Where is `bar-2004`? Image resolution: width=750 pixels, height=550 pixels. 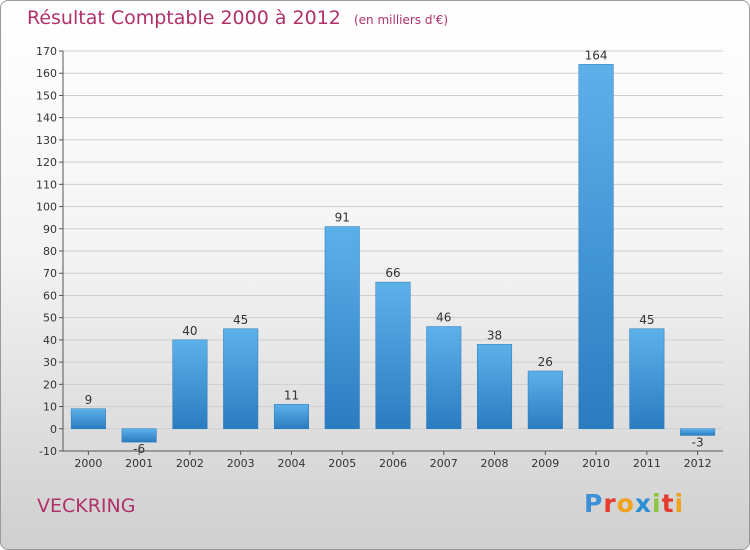 bar-2004 is located at coordinates (291, 417).